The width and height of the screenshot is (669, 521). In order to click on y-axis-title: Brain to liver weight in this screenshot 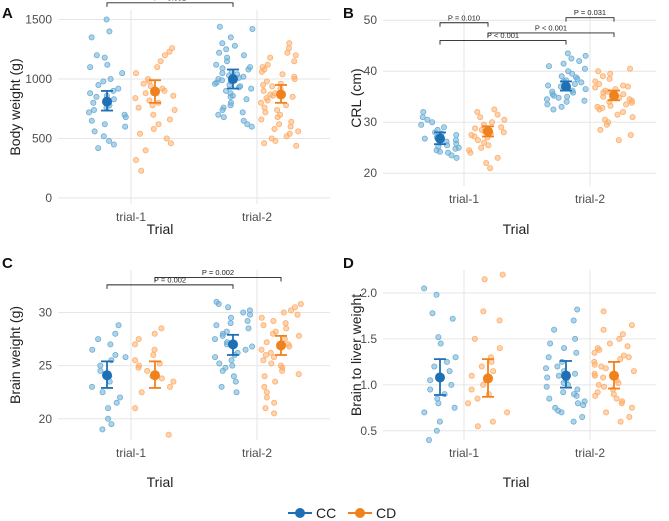, I will do `click(356, 355)`.